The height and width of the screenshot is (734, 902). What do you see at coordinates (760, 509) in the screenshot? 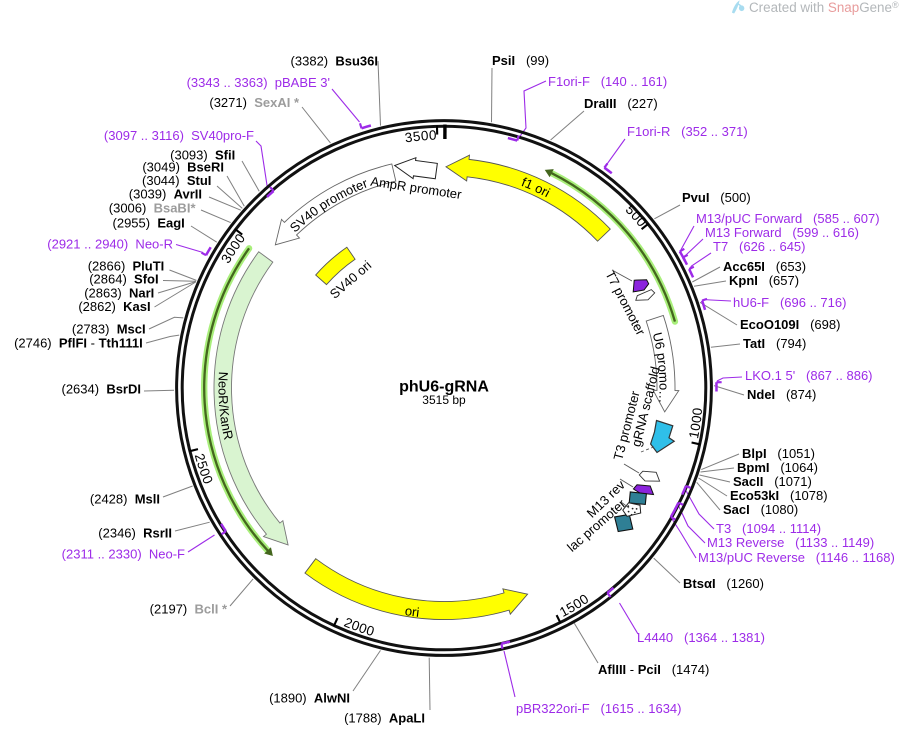
I see `svg-text: SacI (1080)` at bounding box center [760, 509].